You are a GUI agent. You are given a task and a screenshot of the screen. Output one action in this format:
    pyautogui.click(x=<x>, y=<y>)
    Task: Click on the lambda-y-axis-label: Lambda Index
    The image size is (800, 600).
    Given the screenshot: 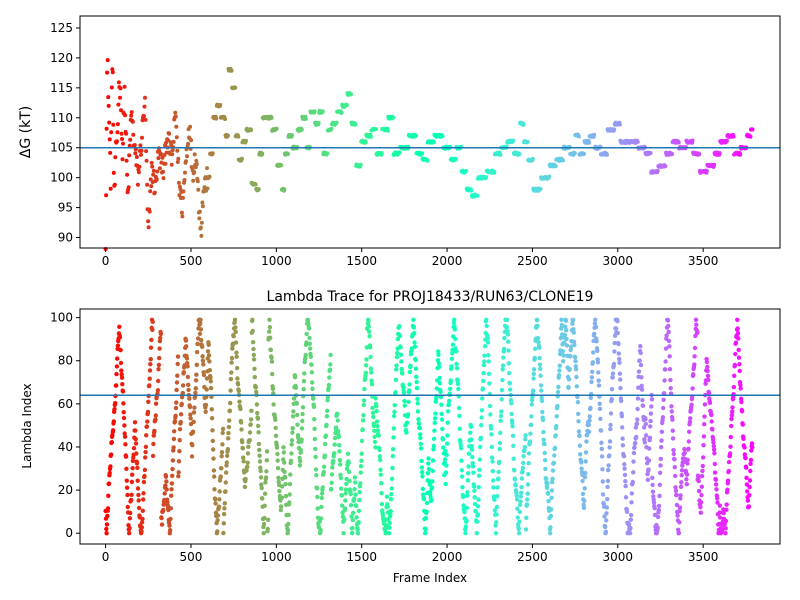 What is the action you would take?
    pyautogui.click(x=27, y=425)
    